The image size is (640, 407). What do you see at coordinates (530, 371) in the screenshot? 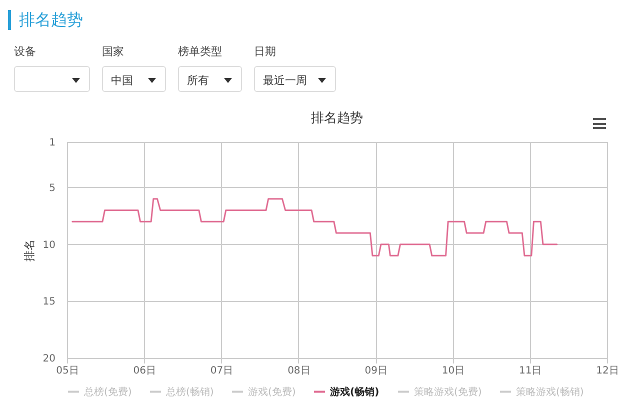
I see `x-tick-label: 11日` at bounding box center [530, 371].